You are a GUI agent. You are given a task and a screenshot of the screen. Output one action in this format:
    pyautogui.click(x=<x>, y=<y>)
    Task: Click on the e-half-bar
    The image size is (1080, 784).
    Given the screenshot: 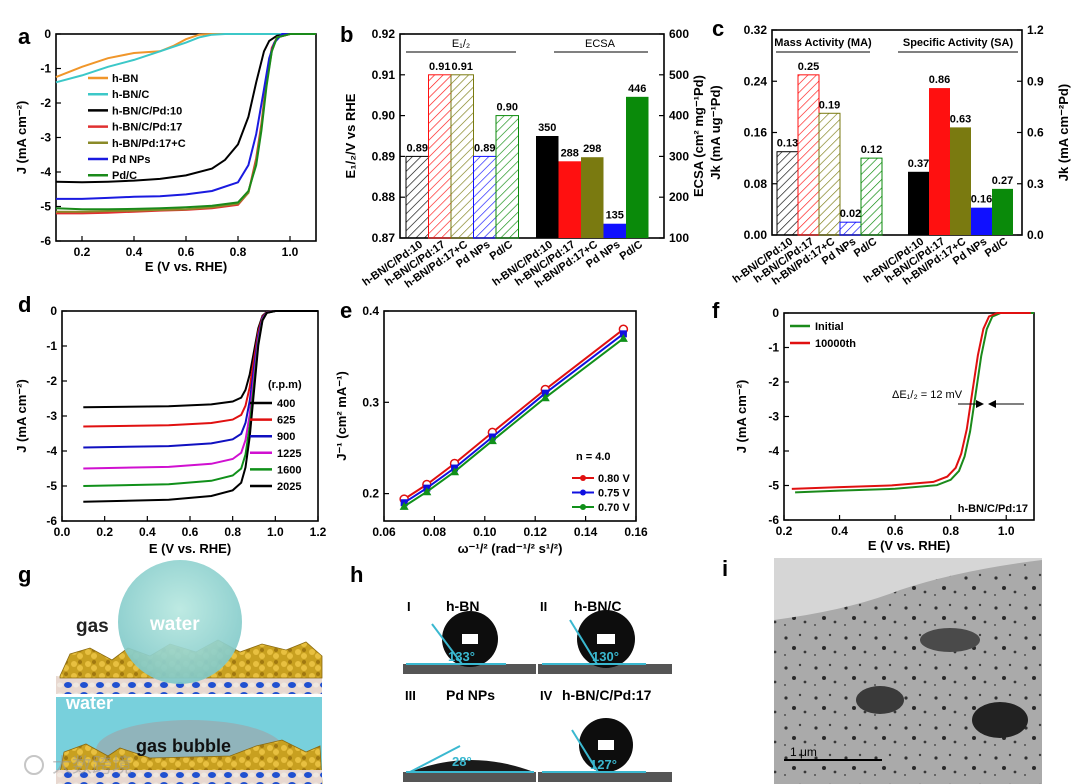 What is the action you would take?
    pyautogui.click(x=507, y=177)
    